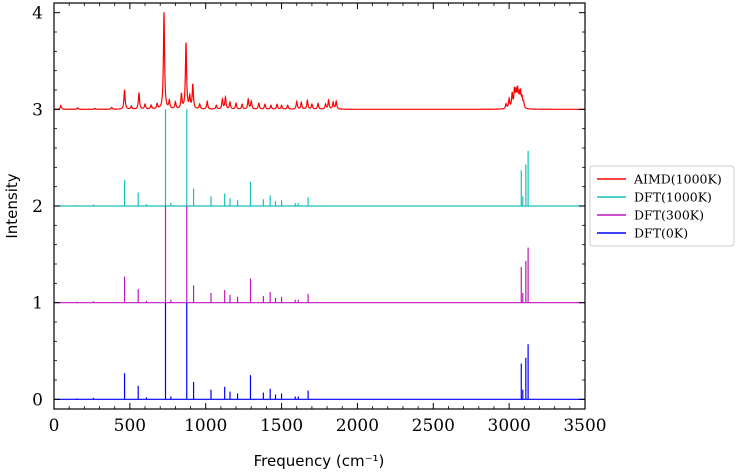  I want to click on y-tick-label: 0, so click(37, 400).